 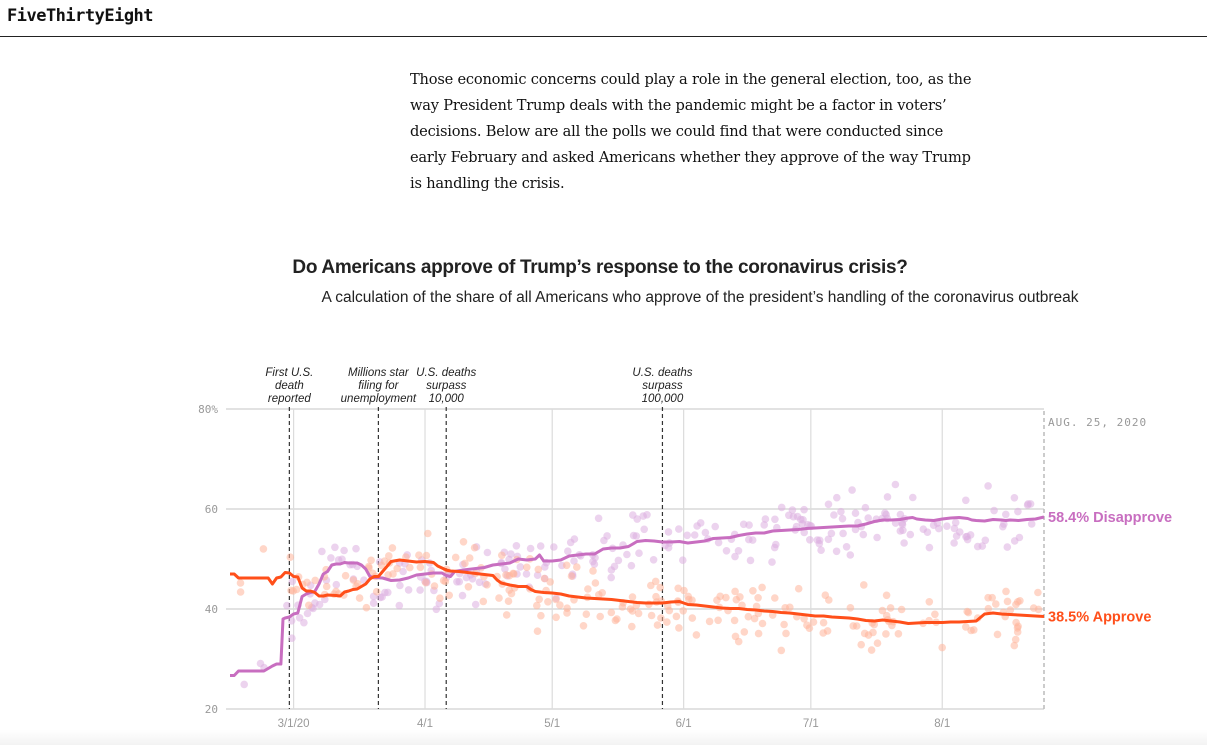 I want to click on event-label: reported, so click(x=289, y=399).